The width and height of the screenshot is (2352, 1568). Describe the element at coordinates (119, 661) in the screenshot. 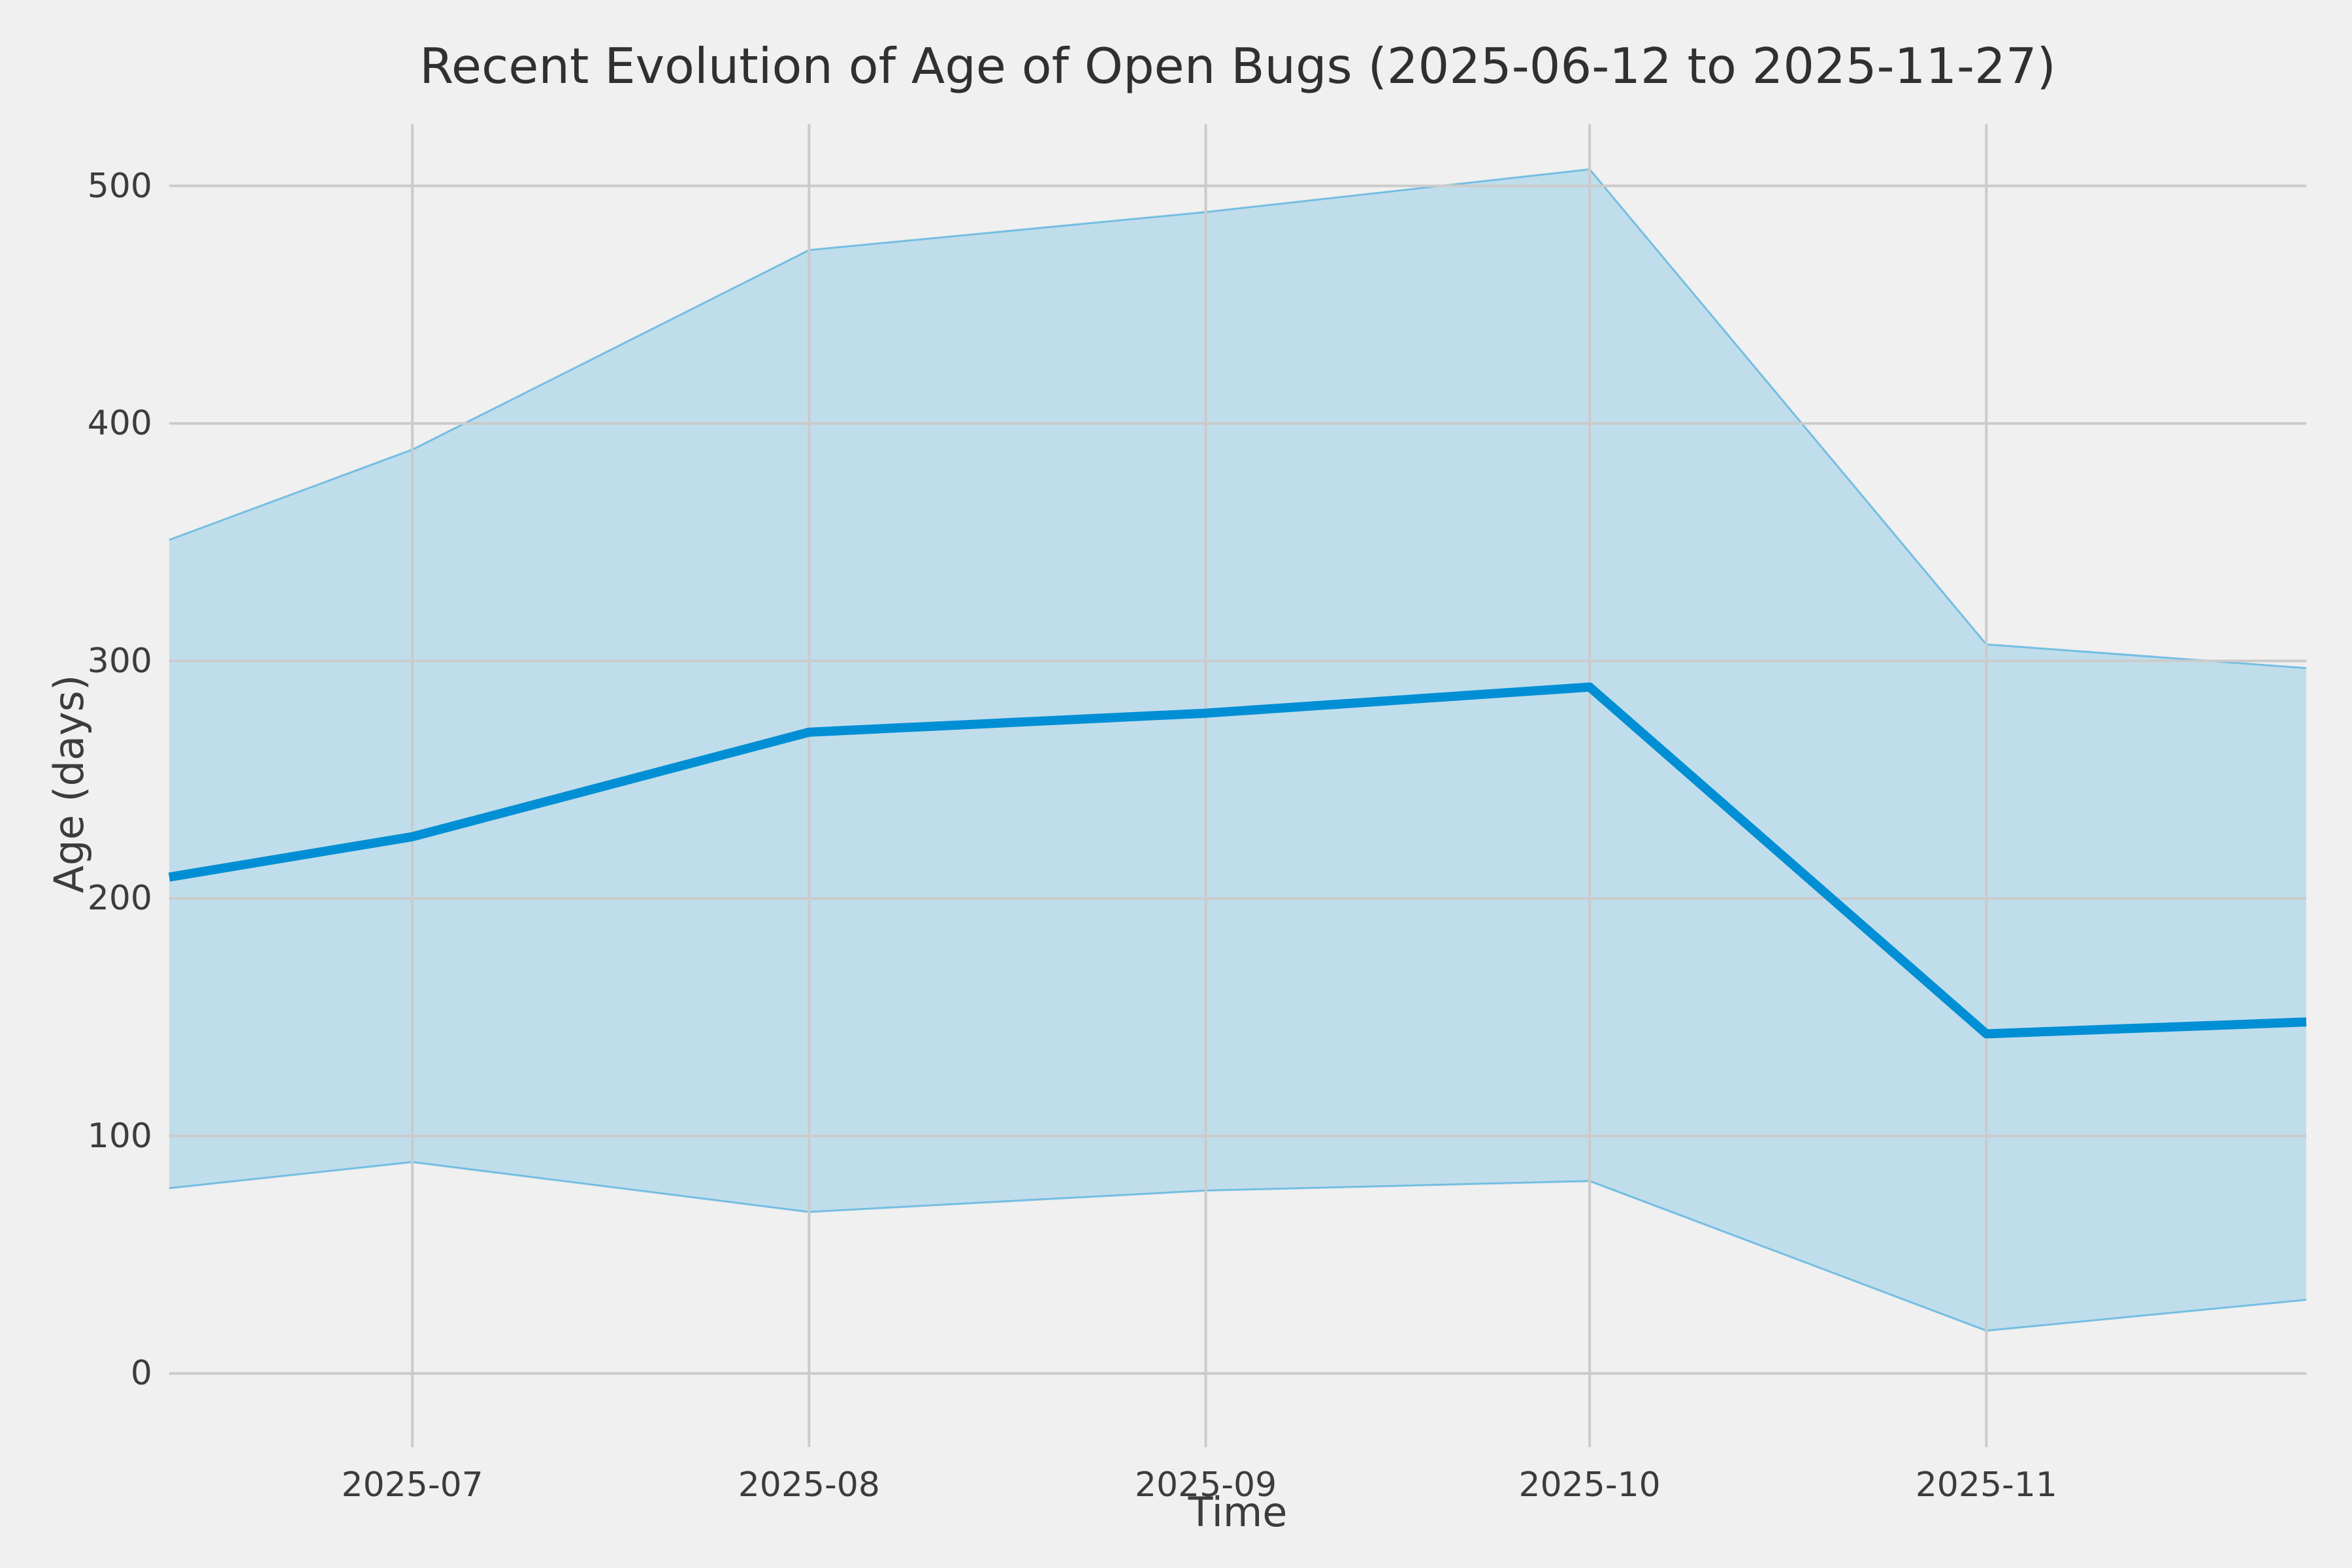

I see `y-tick-label-300: 300` at that location.